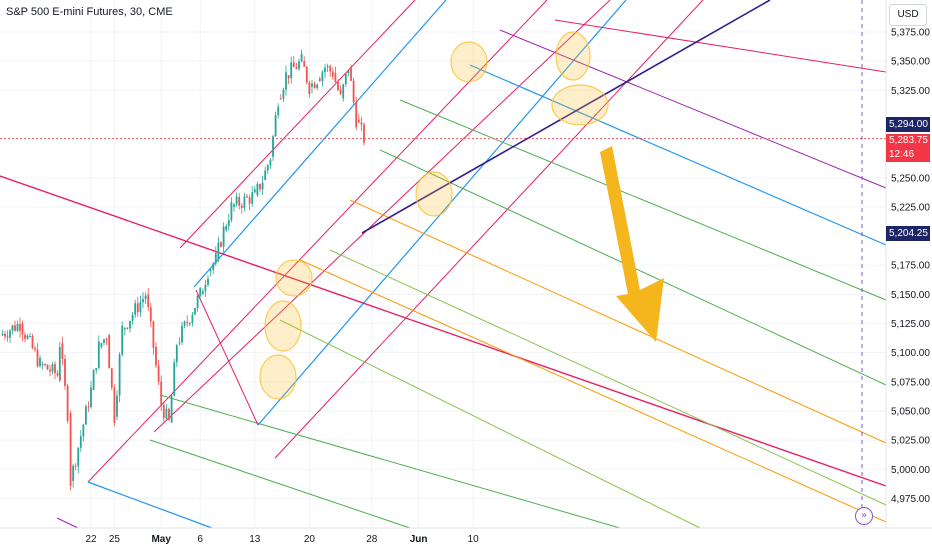  Describe the element at coordinates (474, 539) in the screenshot. I see `time-tick-label: 10` at that location.